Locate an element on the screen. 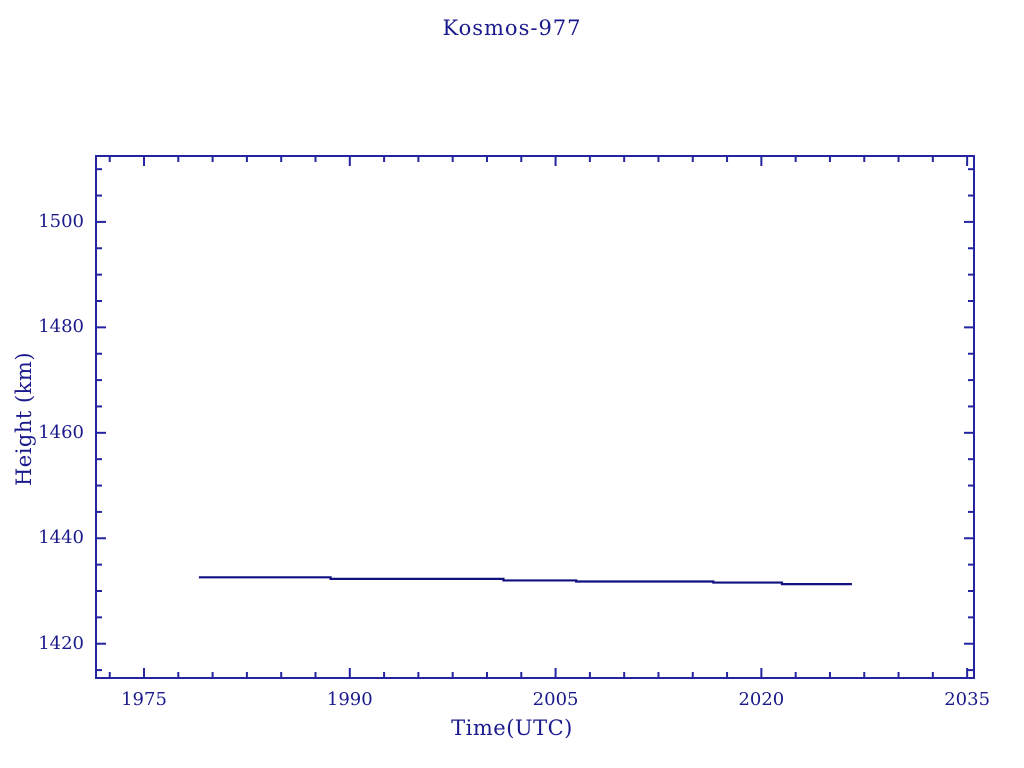 The image size is (1024, 768). y-tick-label: 1500 is located at coordinates (61, 221).